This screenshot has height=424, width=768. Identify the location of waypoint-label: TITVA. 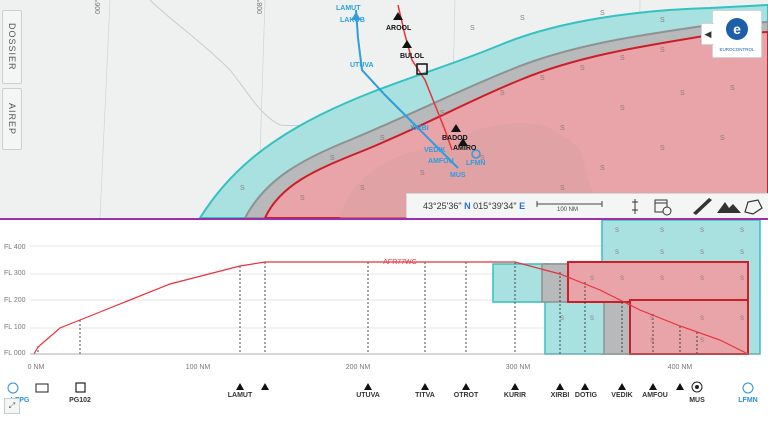
(425, 395).